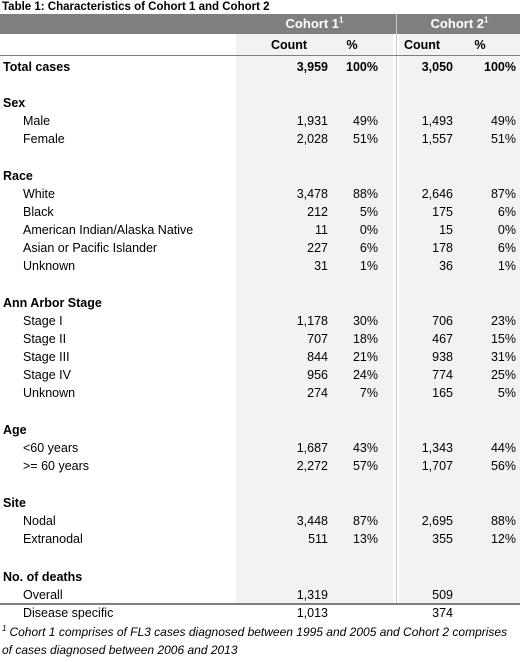 The image size is (520, 662). Describe the element at coordinates (437, 466) in the screenshot. I see `cohort2-count-cell: 1,707` at that location.